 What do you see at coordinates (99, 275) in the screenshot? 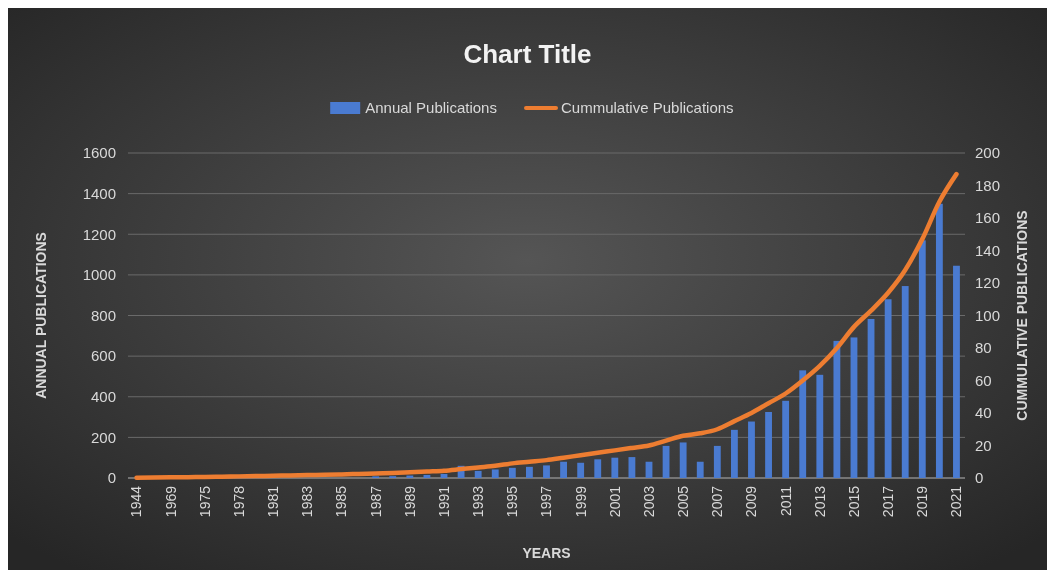
I see `y-tick-label: 1000` at bounding box center [99, 275].